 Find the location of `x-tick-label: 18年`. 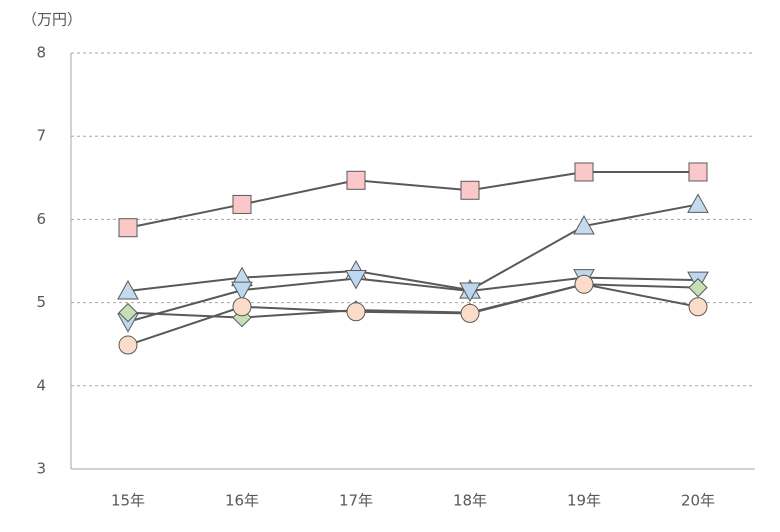

x-tick-label: 18年 is located at coordinates (470, 501).